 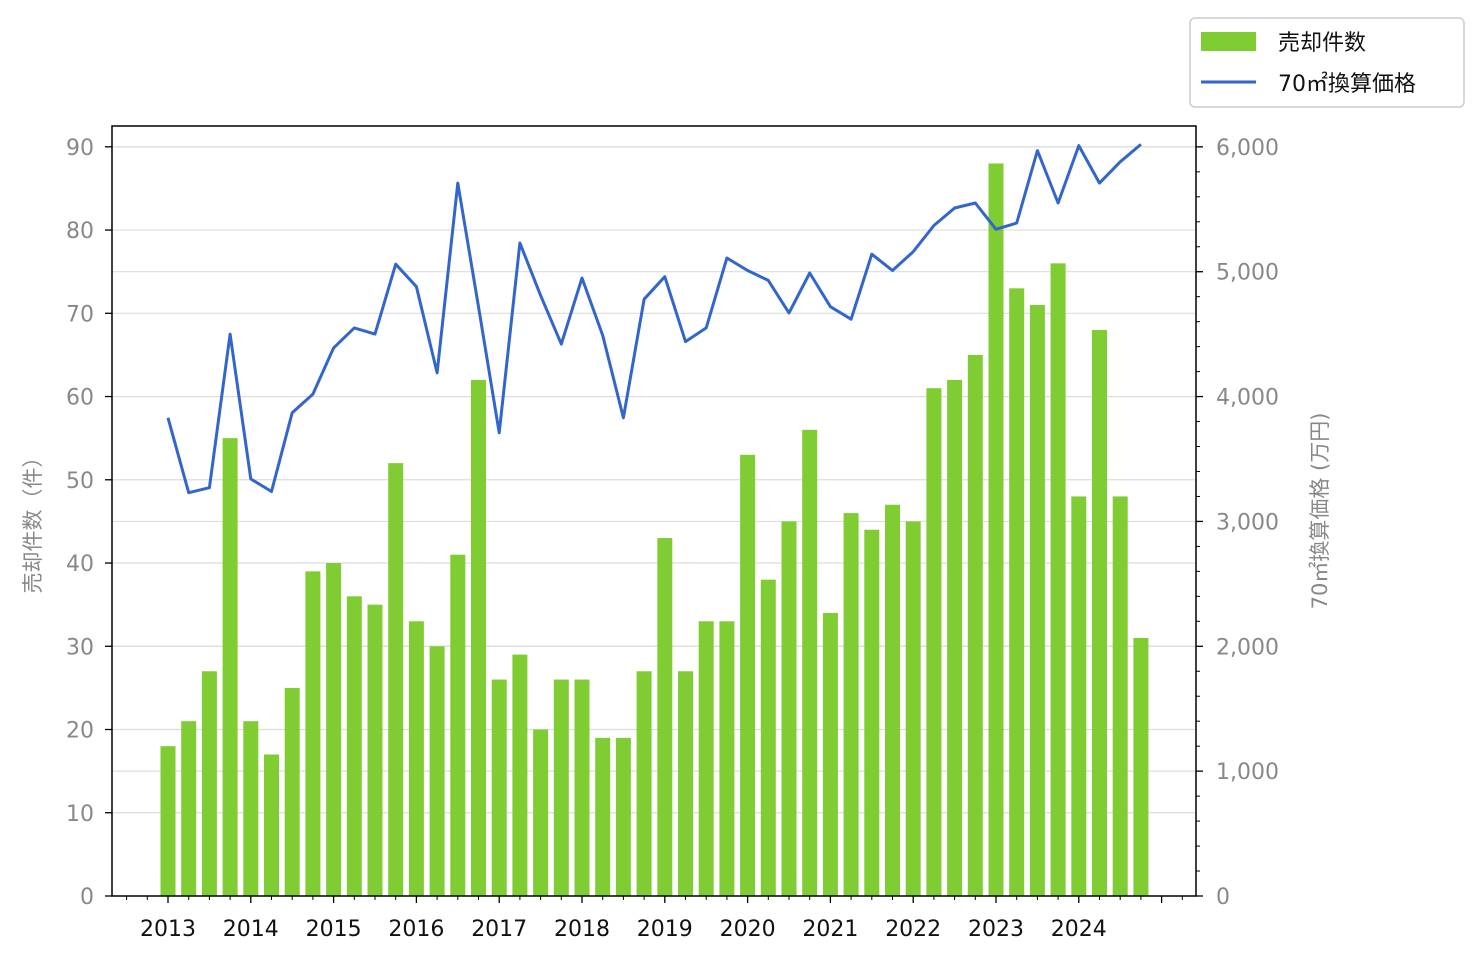 I want to click on legend: 売却件数 70㎡換算価格, so click(x=1327, y=62).